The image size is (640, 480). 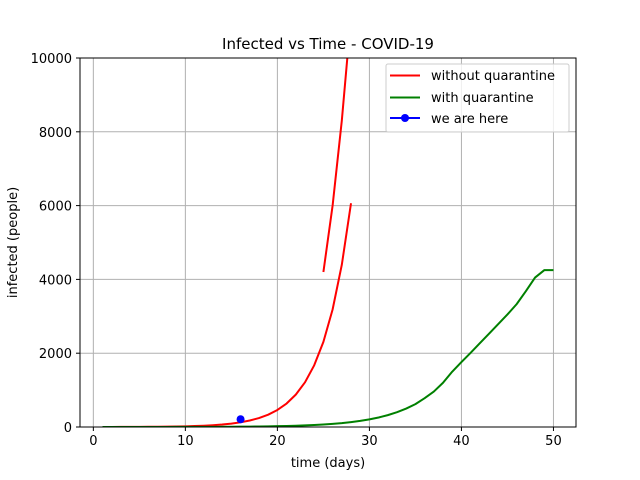 I want to click on chart-title: Infected vs Time - COVID-19, so click(x=328, y=44).